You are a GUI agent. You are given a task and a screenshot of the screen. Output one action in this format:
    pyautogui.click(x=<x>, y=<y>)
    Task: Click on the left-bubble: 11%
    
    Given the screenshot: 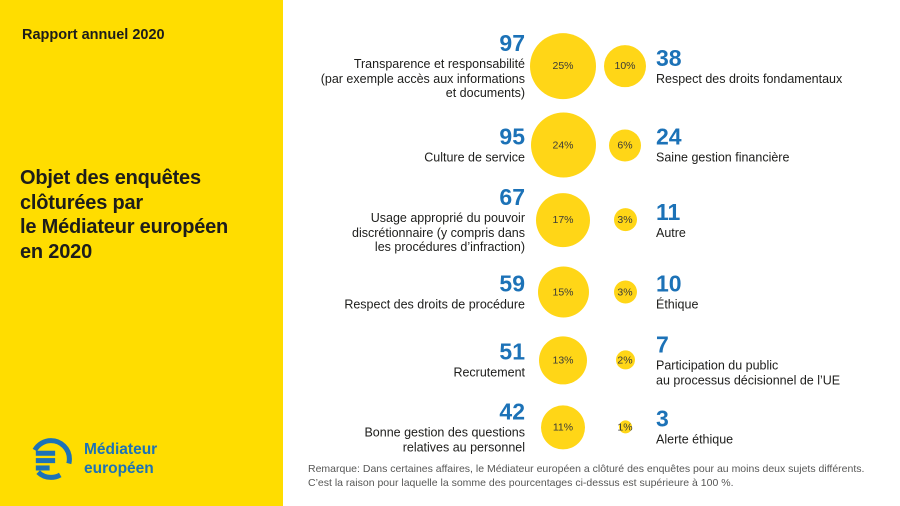 What is the action you would take?
    pyautogui.click(x=563, y=426)
    